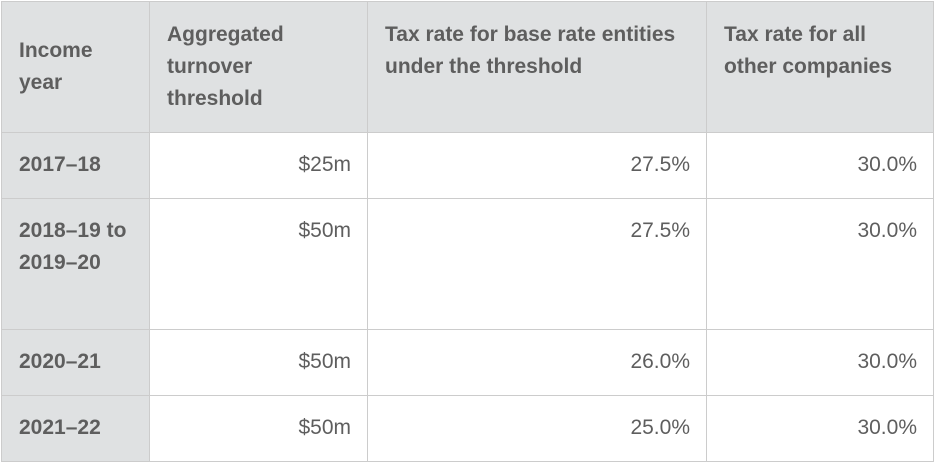  Describe the element at coordinates (537, 362) in the screenshot. I see `cell-base-rate: 26.0%` at that location.